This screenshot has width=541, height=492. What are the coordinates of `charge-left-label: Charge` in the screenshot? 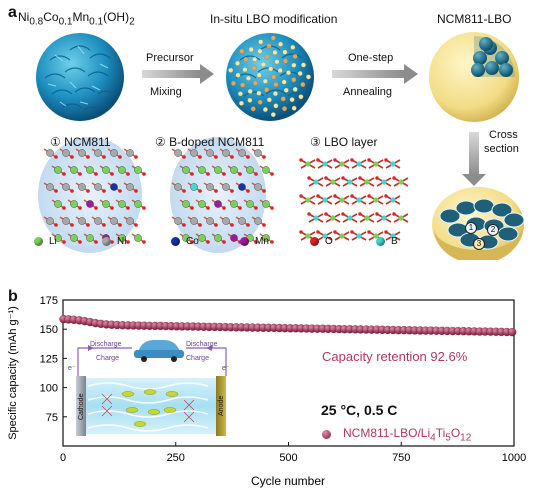 It's located at (107, 358).